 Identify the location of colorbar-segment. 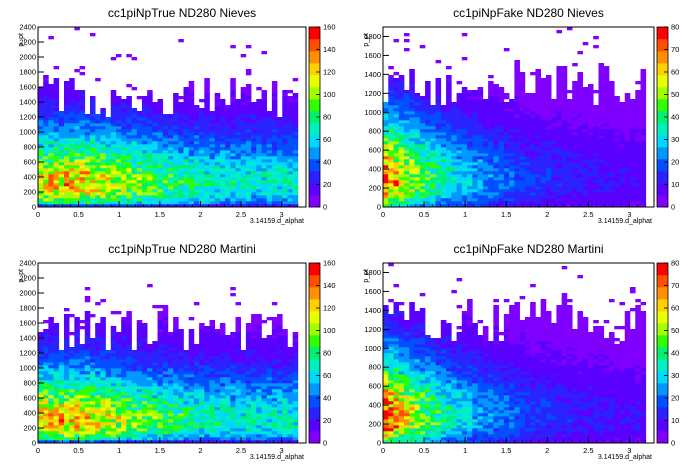
(662, 69).